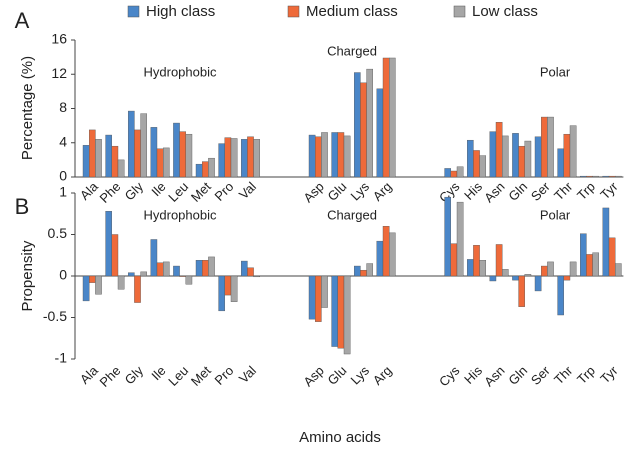 The image size is (636, 449). Describe the element at coordinates (63, 141) in the screenshot. I see `y-tick-label: 4` at that location.